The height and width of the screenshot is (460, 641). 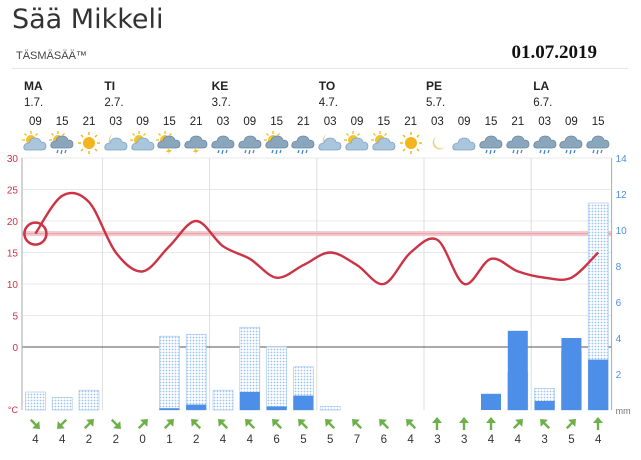 I want to click on precipitation-tick-label: 10, so click(x=622, y=231).